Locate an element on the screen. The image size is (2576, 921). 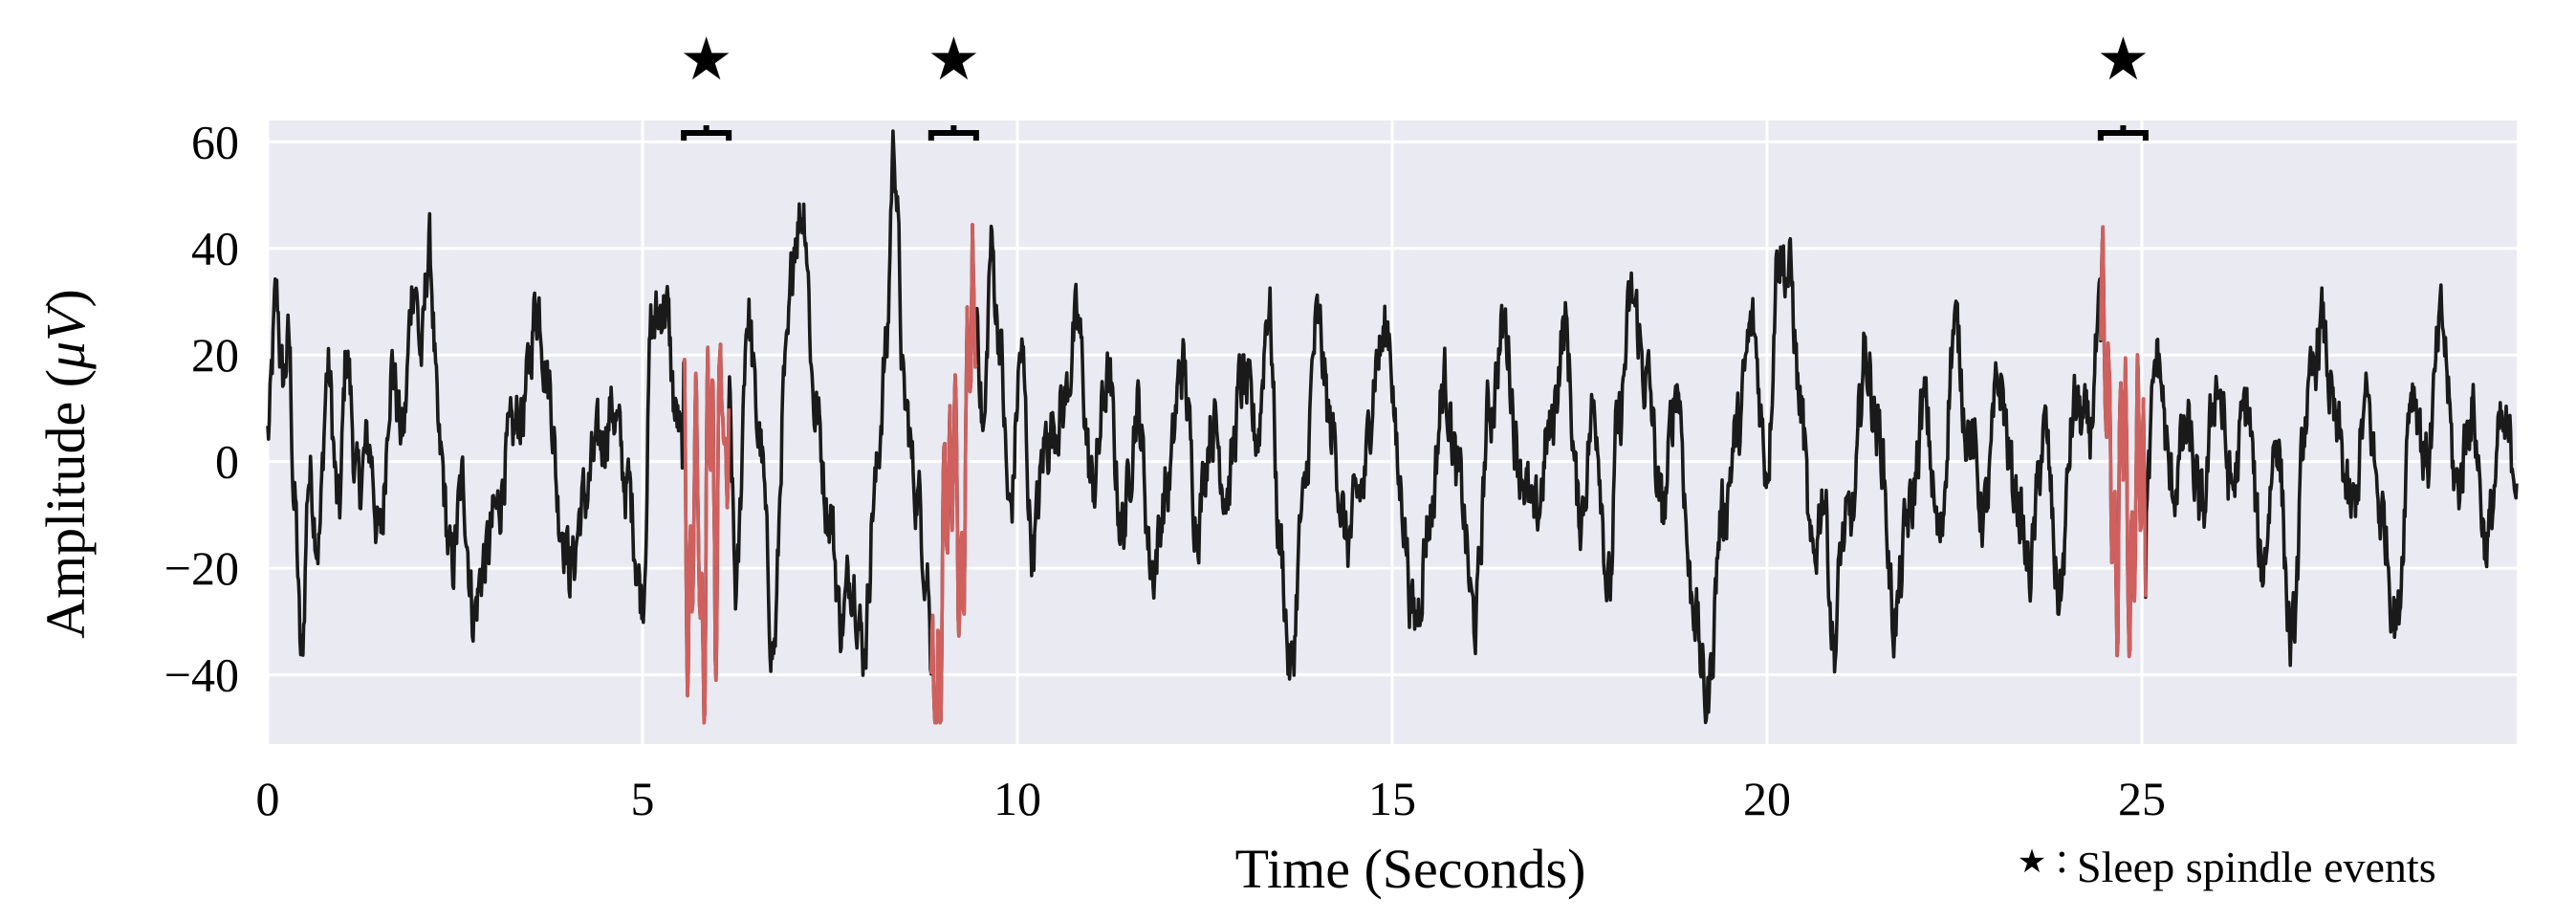
y-tick-label: 20 is located at coordinates (215, 355).